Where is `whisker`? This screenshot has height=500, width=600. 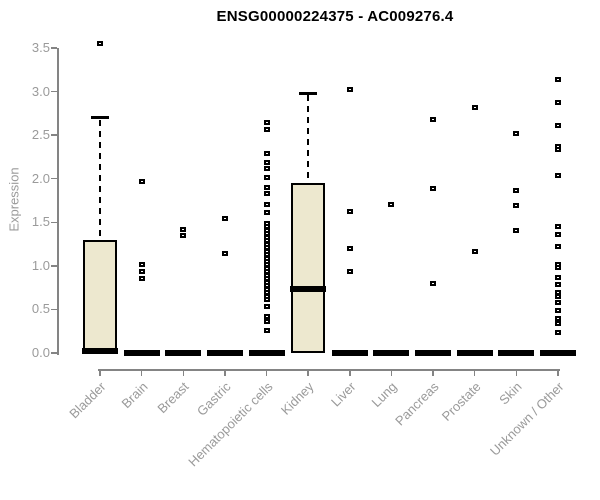
whisker is located at coordinates (308, 139).